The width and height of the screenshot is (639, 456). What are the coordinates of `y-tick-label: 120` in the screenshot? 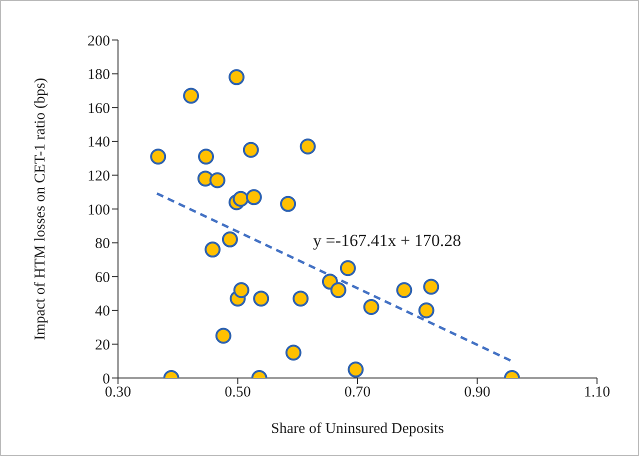 It's located at (99, 176).